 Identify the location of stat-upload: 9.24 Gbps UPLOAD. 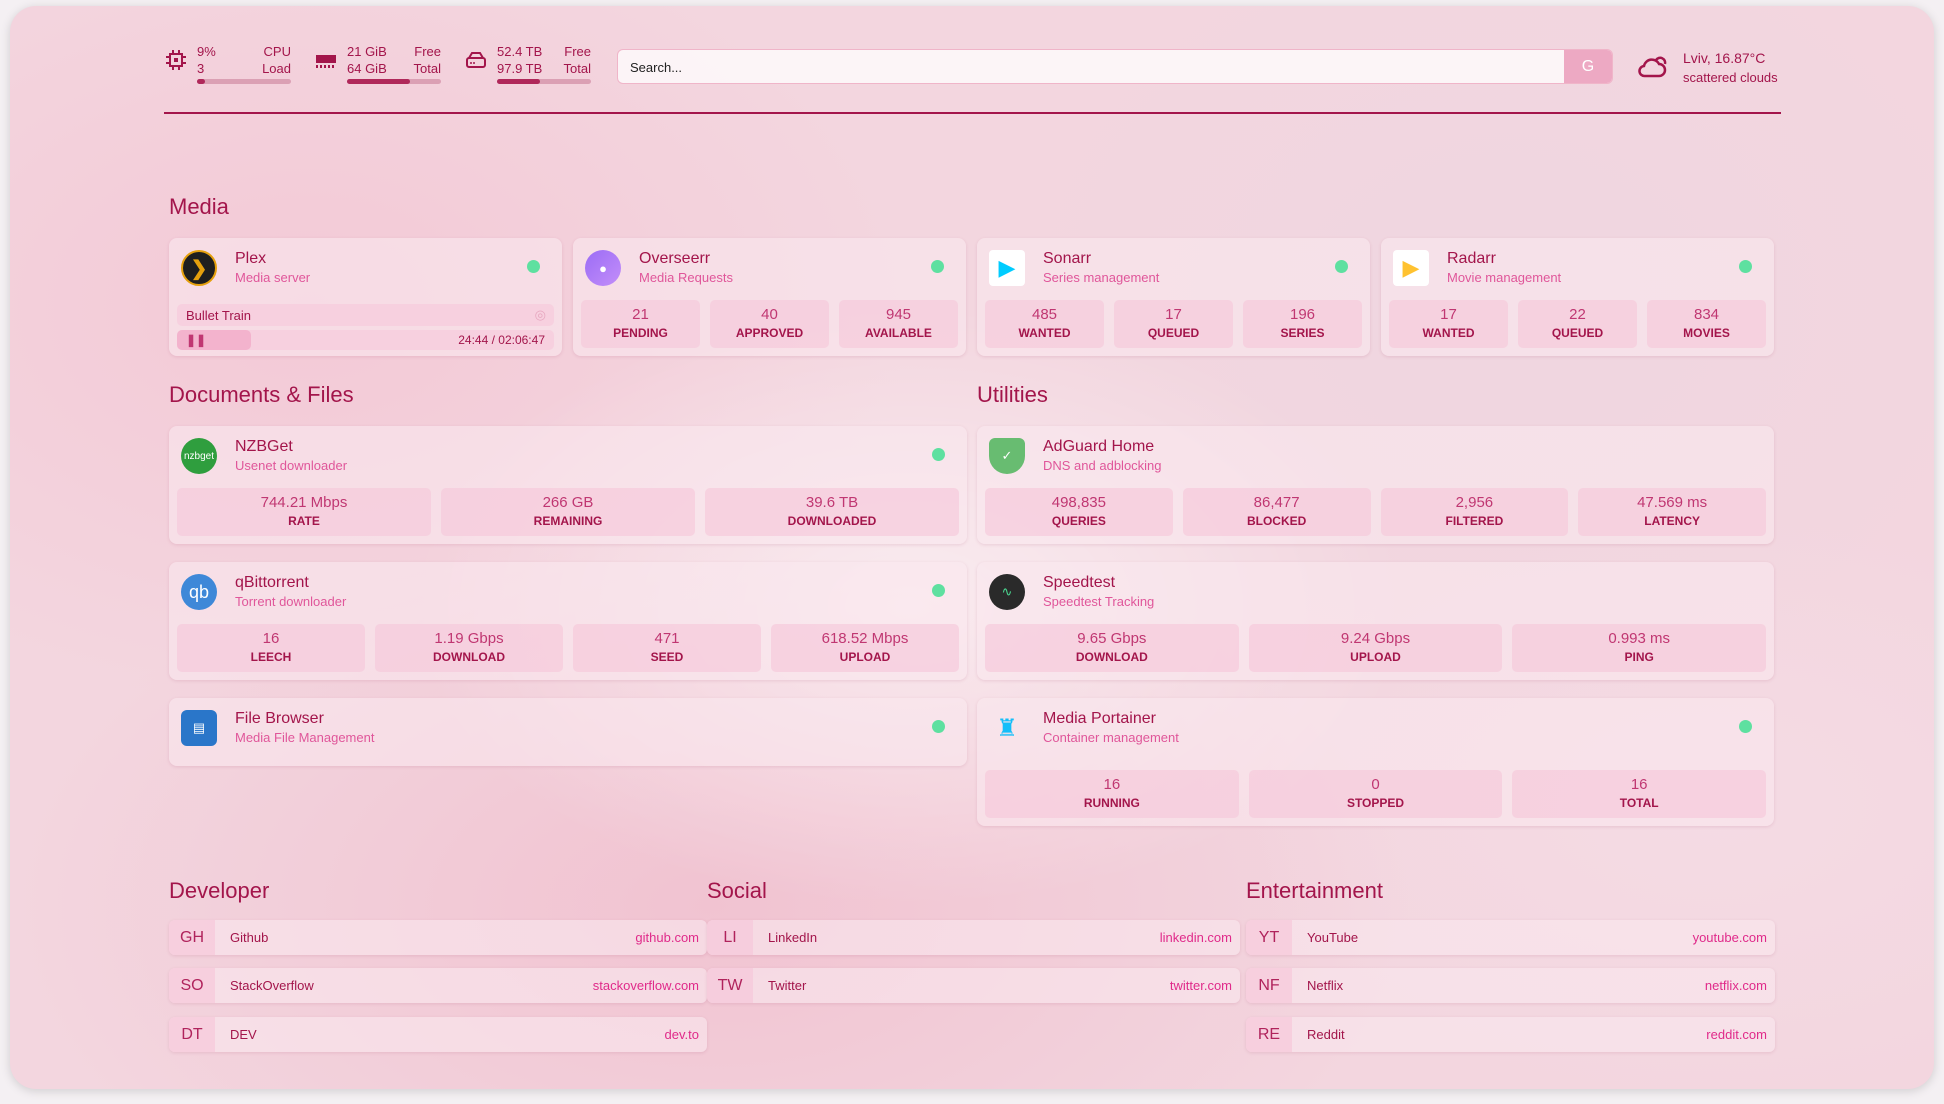
(1375, 648).